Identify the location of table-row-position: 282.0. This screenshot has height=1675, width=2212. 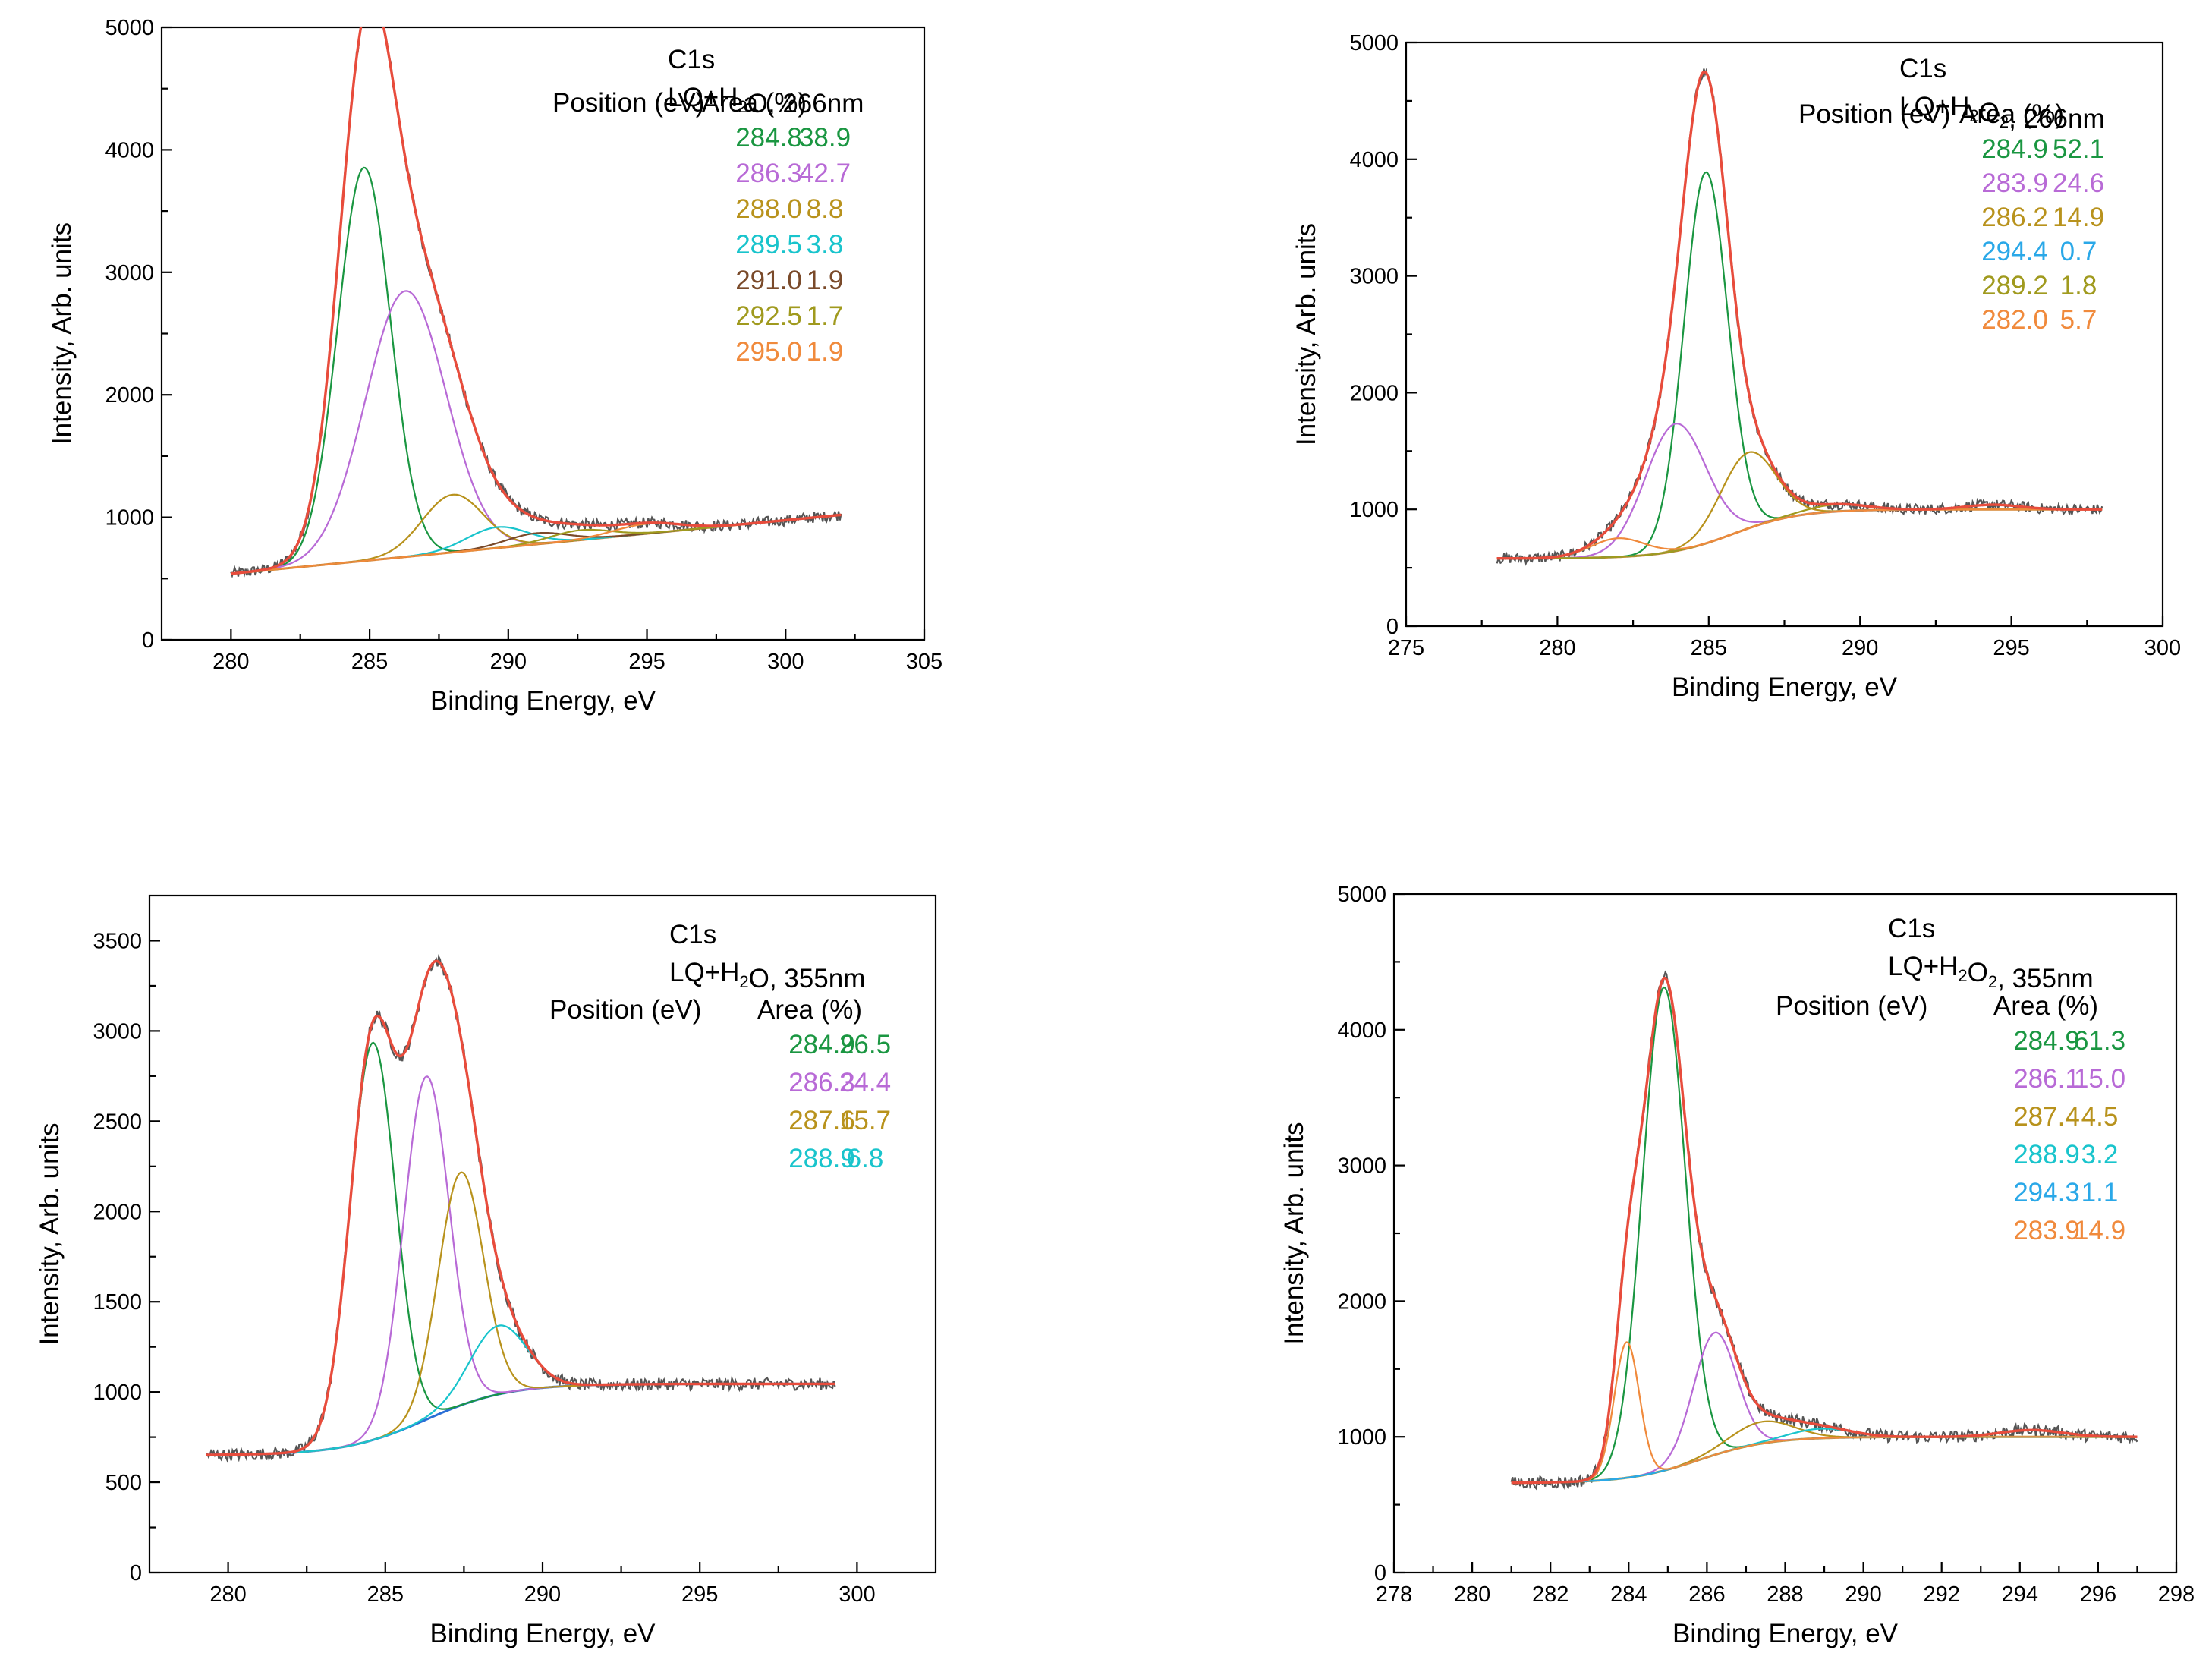
(2015, 320).